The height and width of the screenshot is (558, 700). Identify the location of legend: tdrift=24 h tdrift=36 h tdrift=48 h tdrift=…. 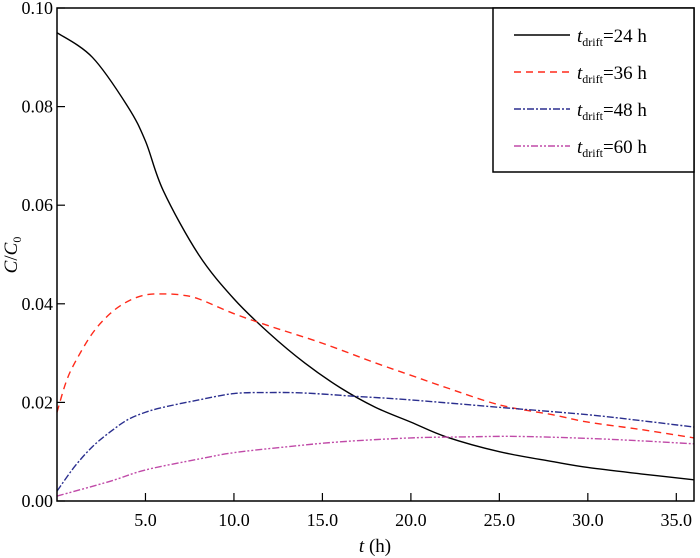
(593, 90).